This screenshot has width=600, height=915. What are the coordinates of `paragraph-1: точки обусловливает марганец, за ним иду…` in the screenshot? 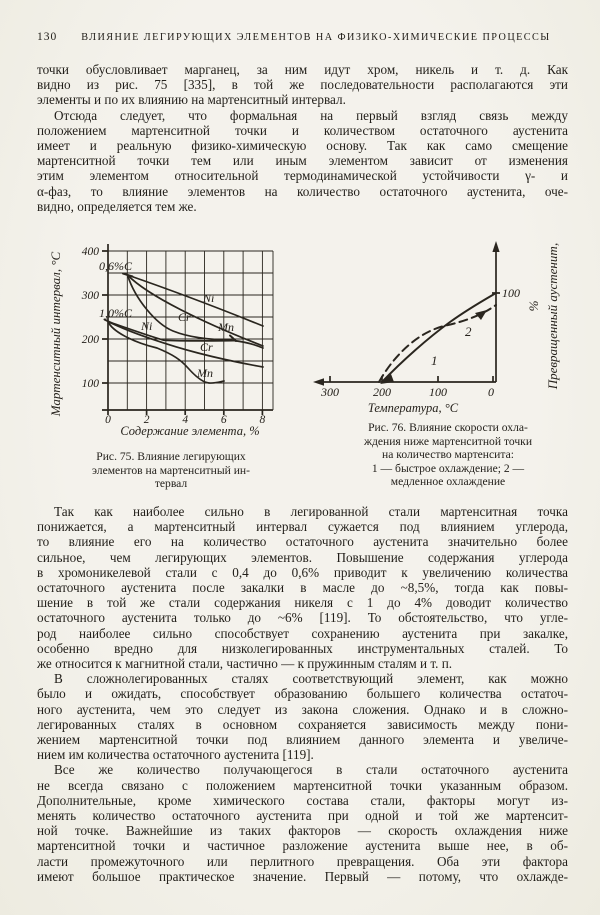 It's located at (302, 85).